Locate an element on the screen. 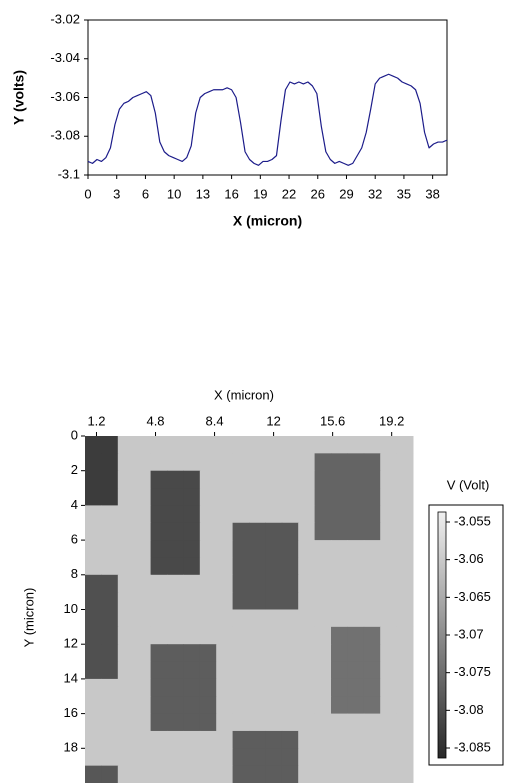 This screenshot has width=513, height=783. x-tick-label: 8.4 is located at coordinates (215, 420).